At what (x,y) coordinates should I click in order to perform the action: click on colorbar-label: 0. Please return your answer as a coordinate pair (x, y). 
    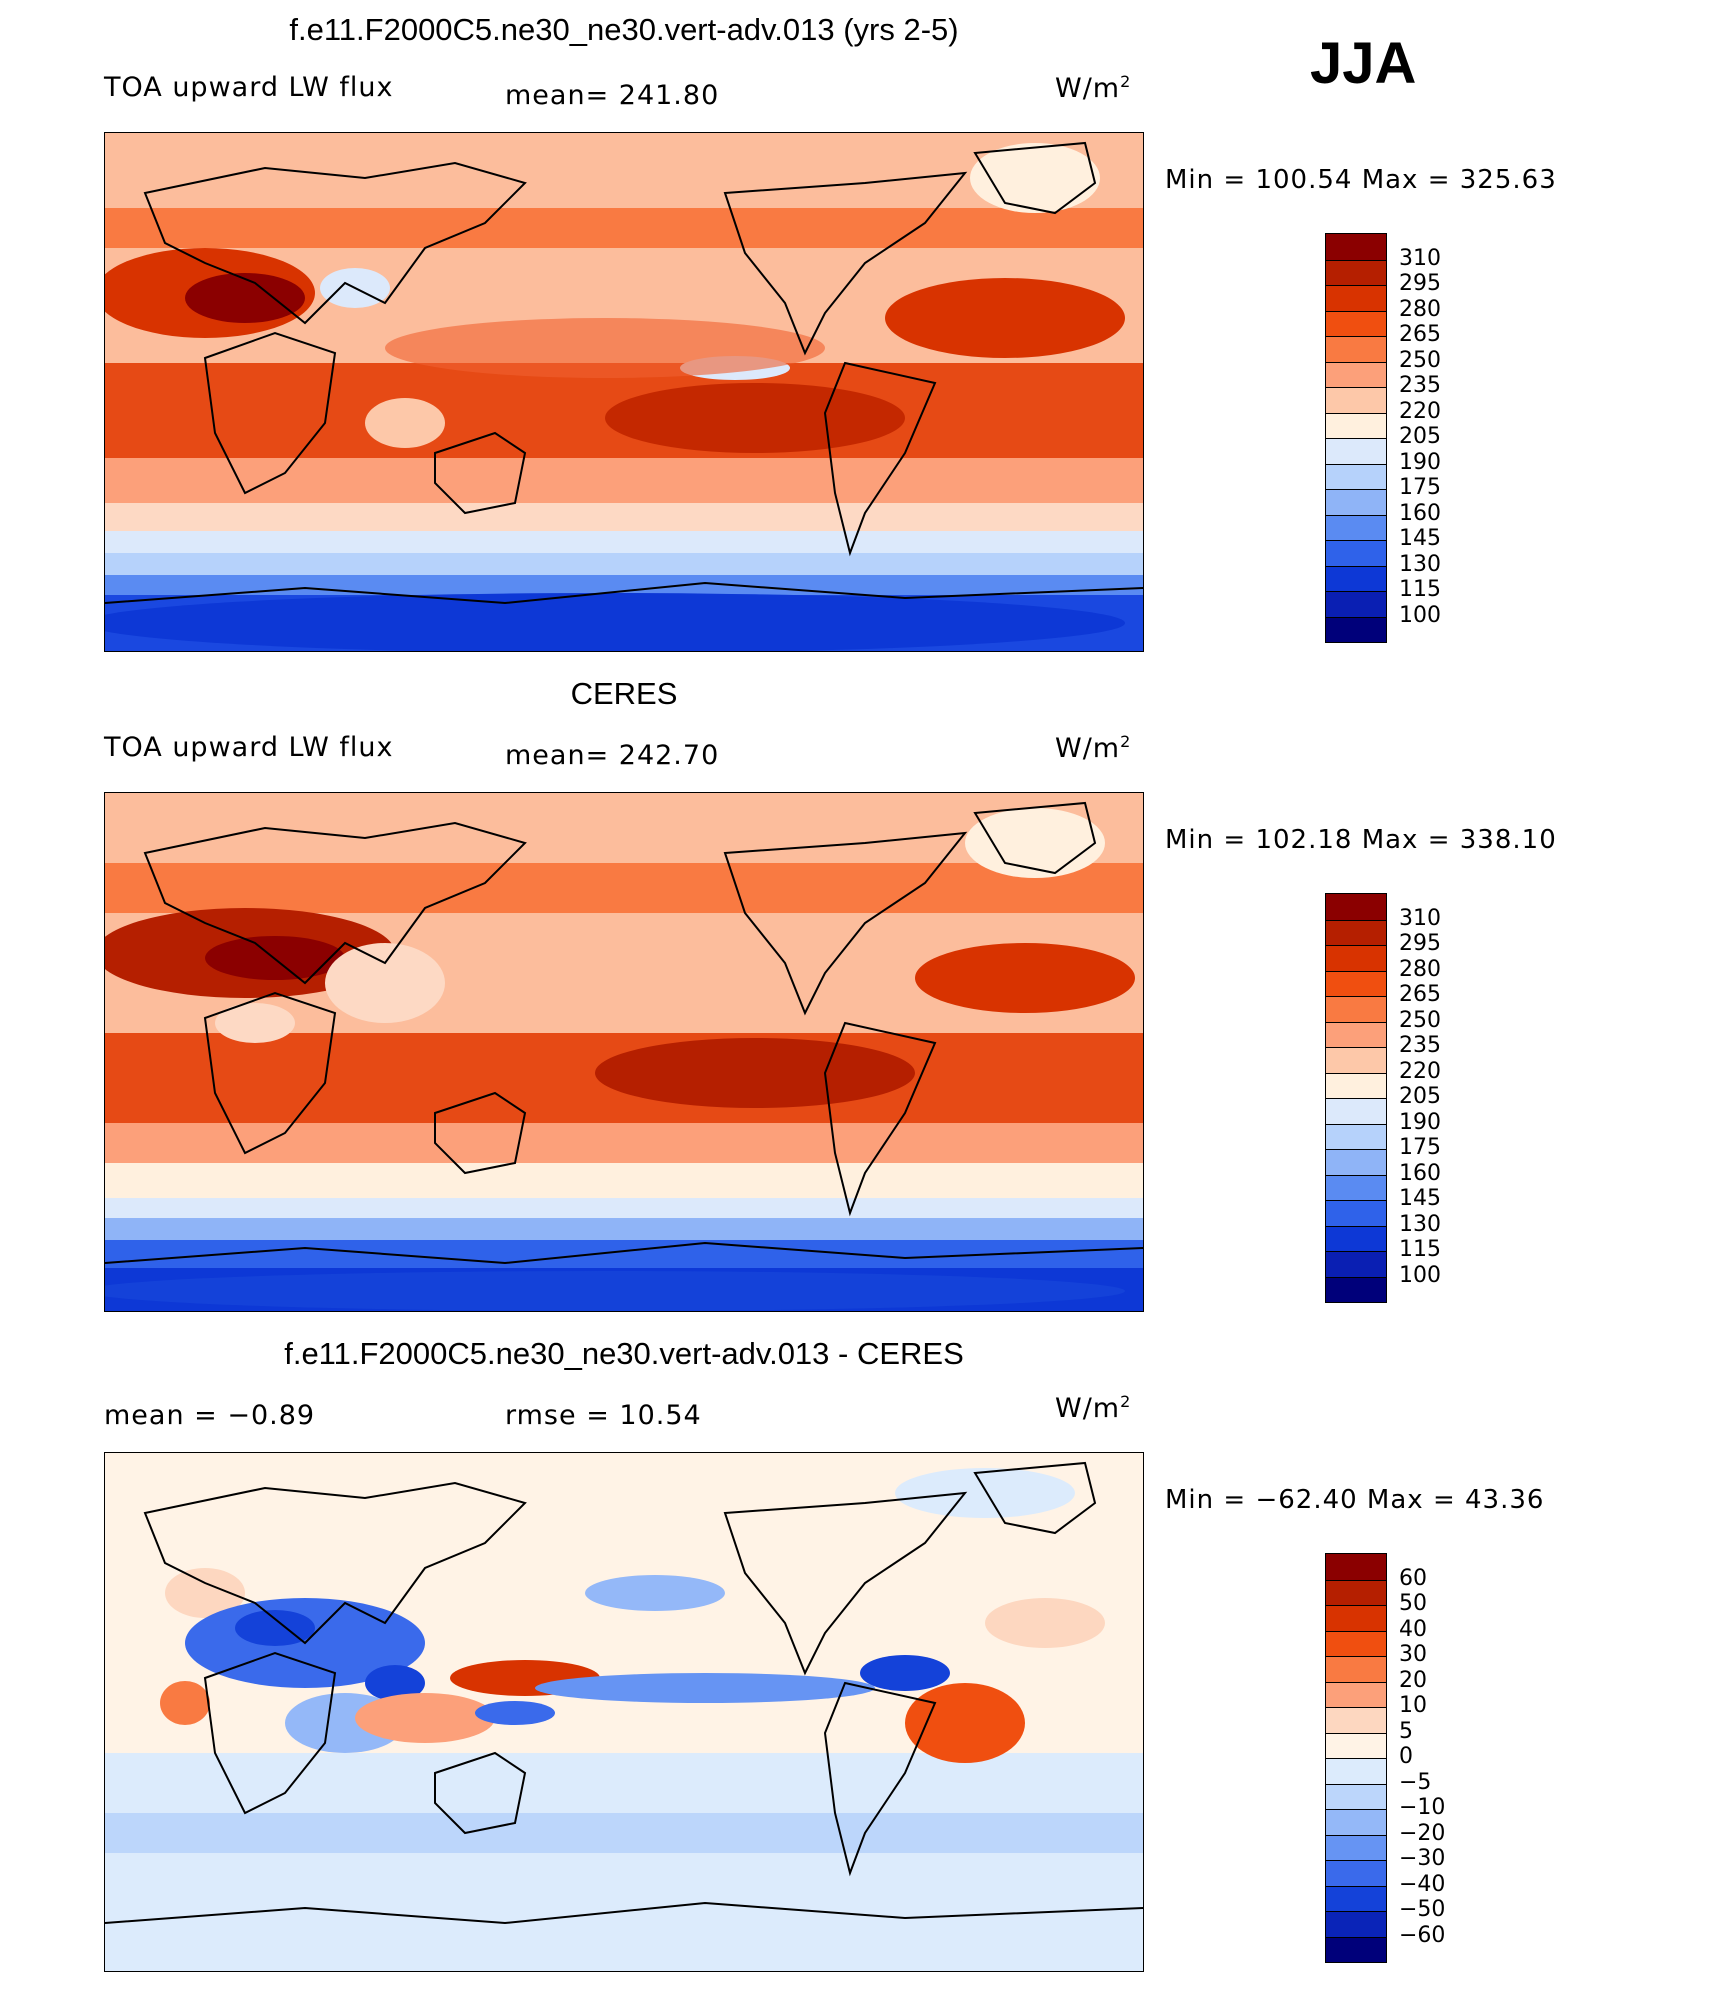
    Looking at the image, I should click on (1406, 1756).